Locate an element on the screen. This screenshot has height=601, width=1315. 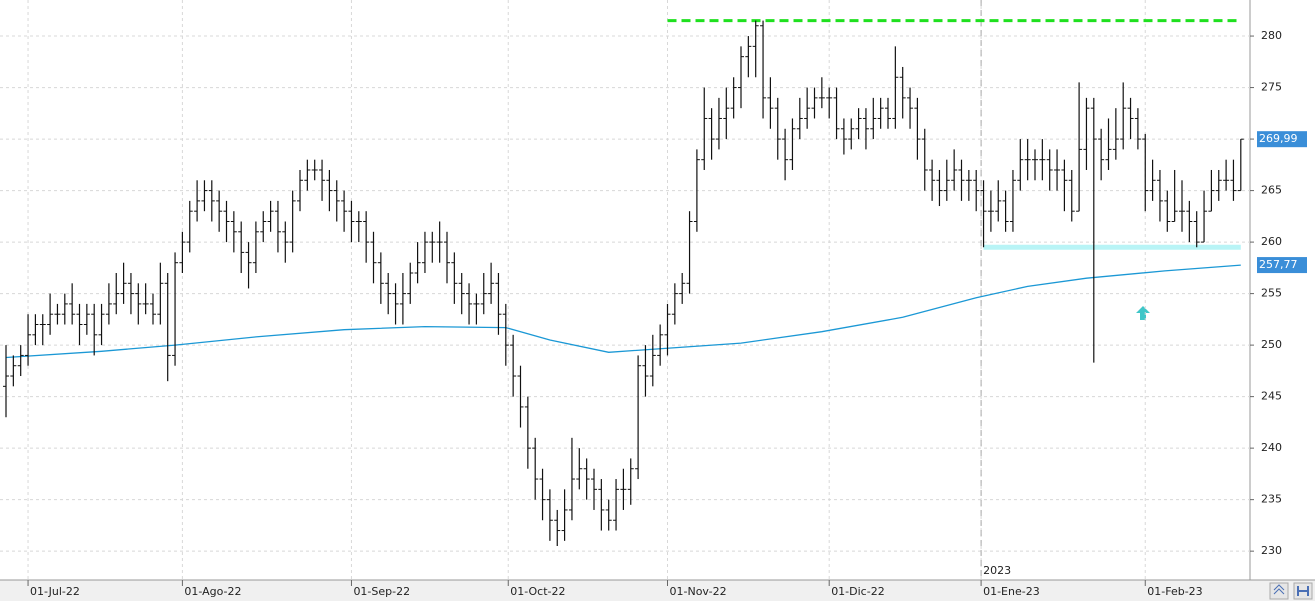
scroll-button is located at coordinates (1279, 591).